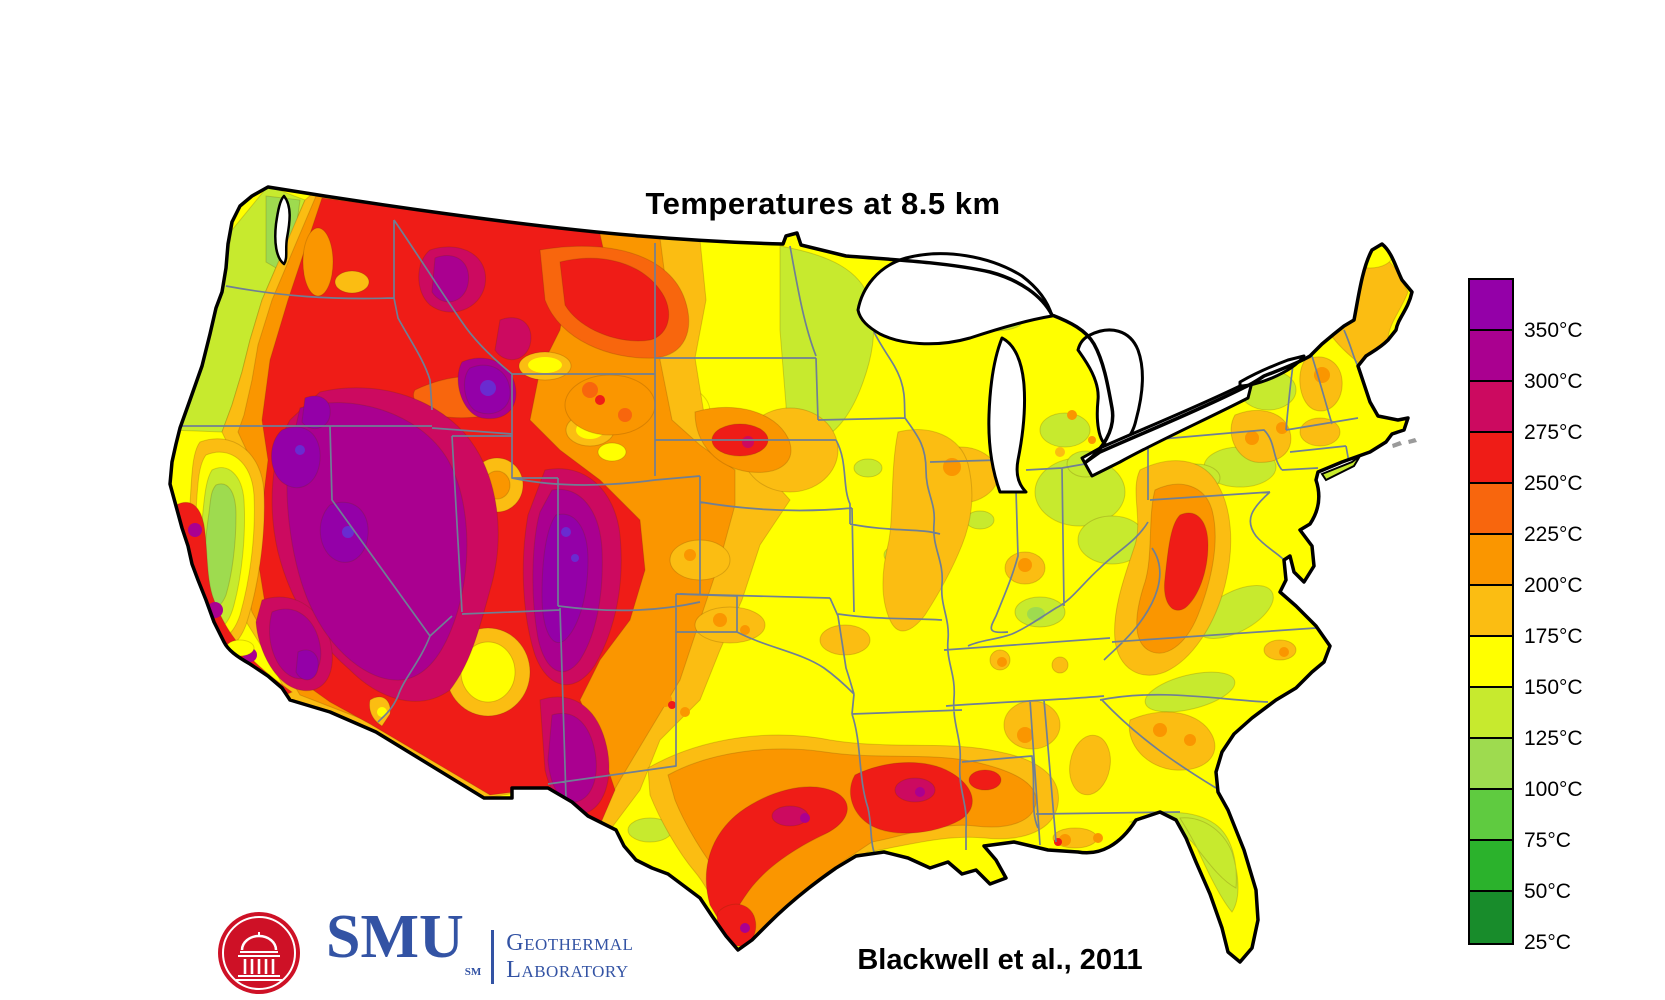  I want to click on smu-logo: SMUSM Geothermal Laboratory, so click(425, 952).